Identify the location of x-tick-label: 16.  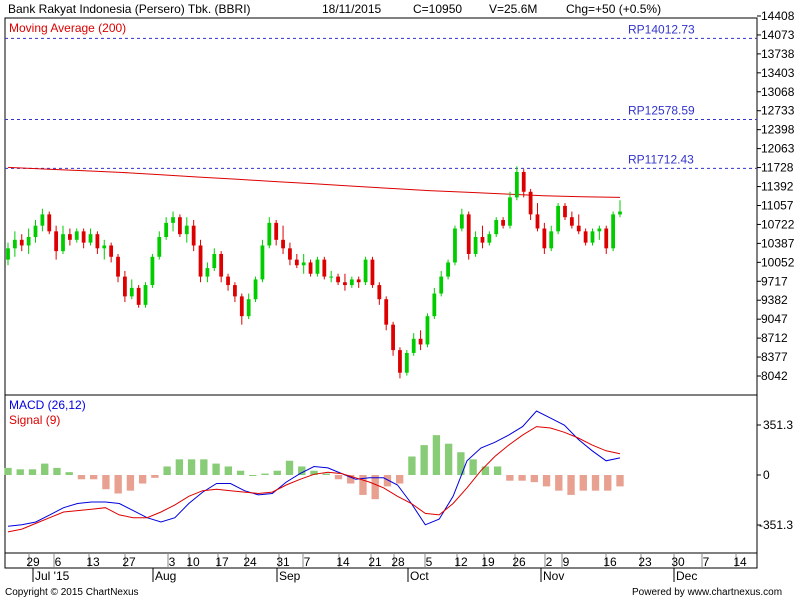
(610, 562).